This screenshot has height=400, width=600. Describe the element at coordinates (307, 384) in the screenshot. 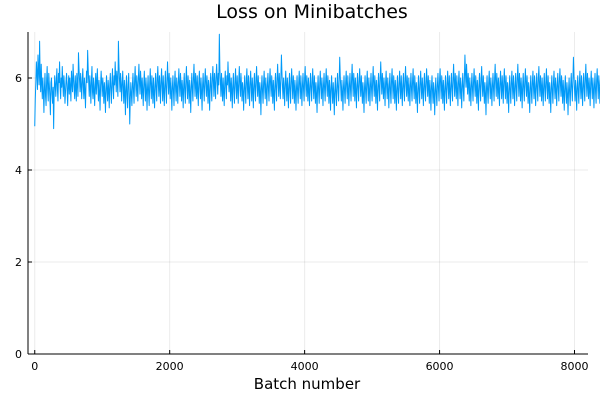

I see `x-axis-label: Batch number` at that location.